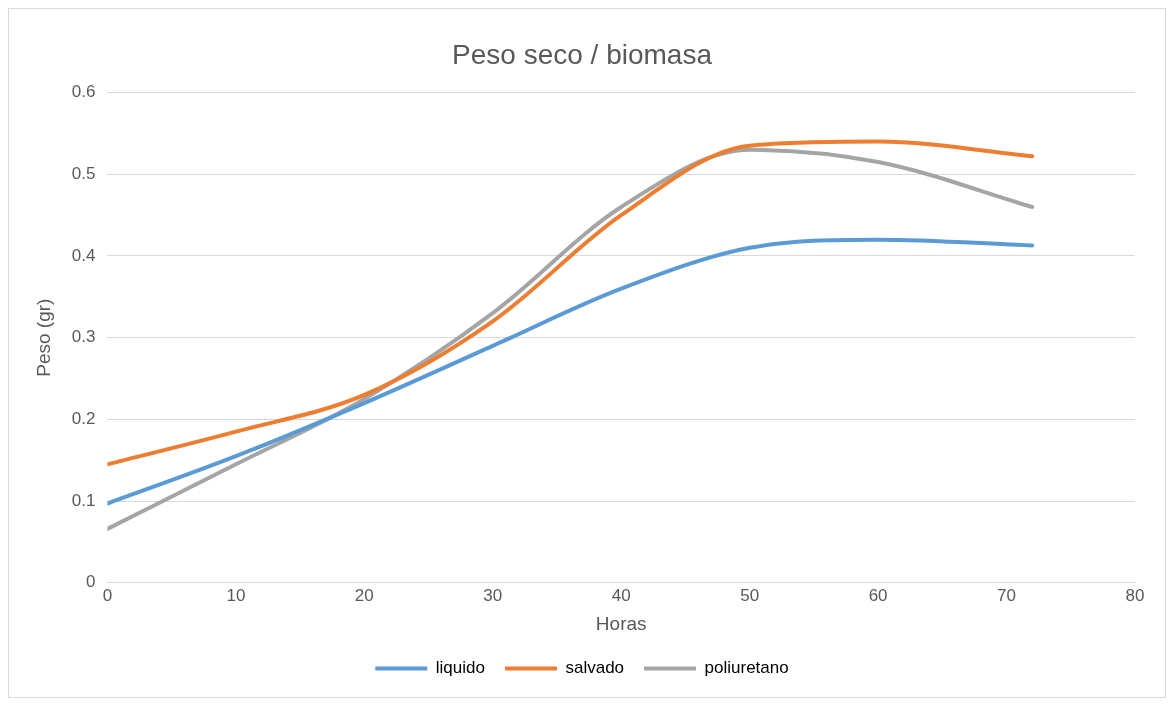  What do you see at coordinates (83, 500) in the screenshot?
I see `y-tick-label: 0.1` at bounding box center [83, 500].